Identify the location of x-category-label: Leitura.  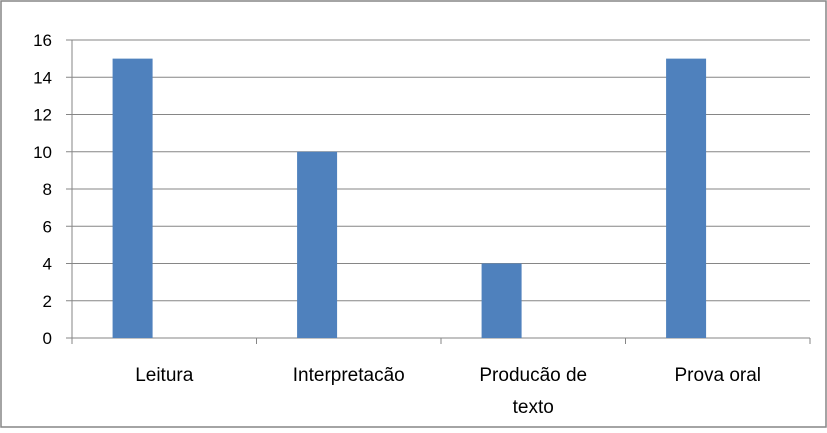
(164, 375).